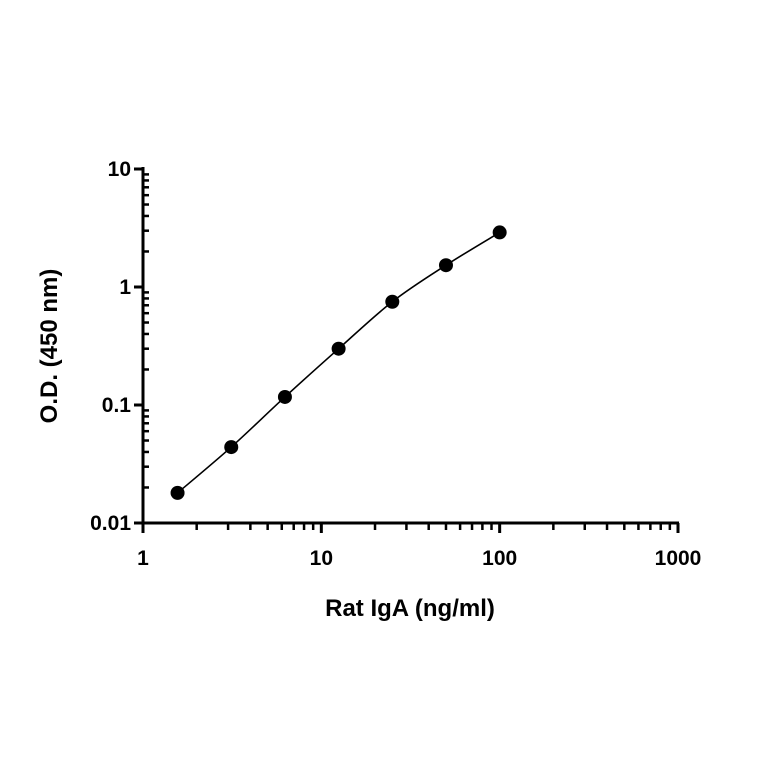  I want to click on y-tick-label: 0.1, so click(117, 405).